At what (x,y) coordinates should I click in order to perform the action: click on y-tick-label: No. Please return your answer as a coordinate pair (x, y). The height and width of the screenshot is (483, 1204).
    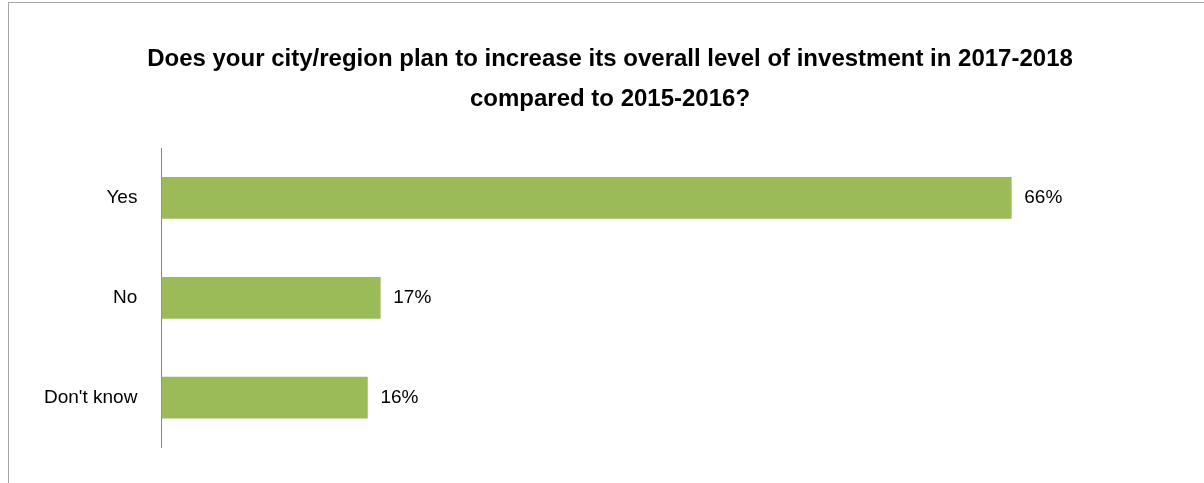
    Looking at the image, I should click on (125, 297).